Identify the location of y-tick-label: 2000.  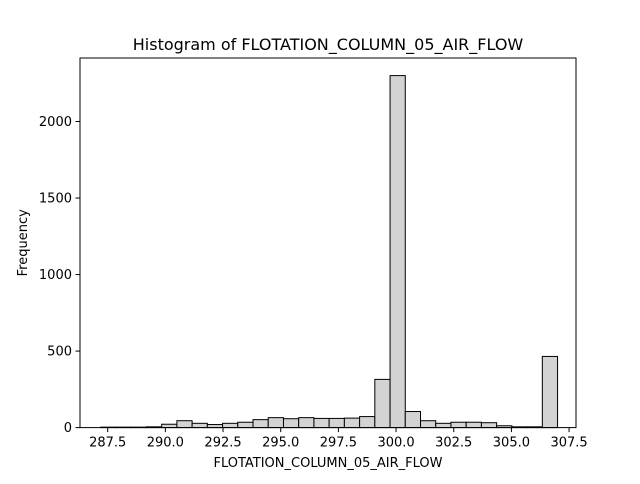
(55, 122).